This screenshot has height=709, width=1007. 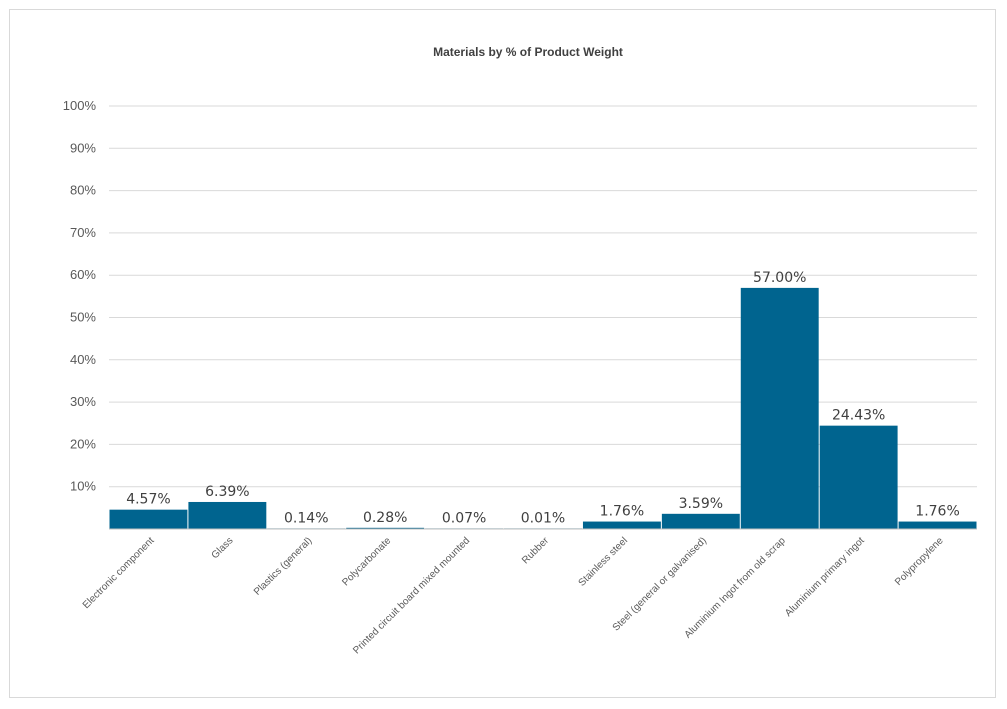 I want to click on x-tick-label: Glass, so click(x=223, y=548).